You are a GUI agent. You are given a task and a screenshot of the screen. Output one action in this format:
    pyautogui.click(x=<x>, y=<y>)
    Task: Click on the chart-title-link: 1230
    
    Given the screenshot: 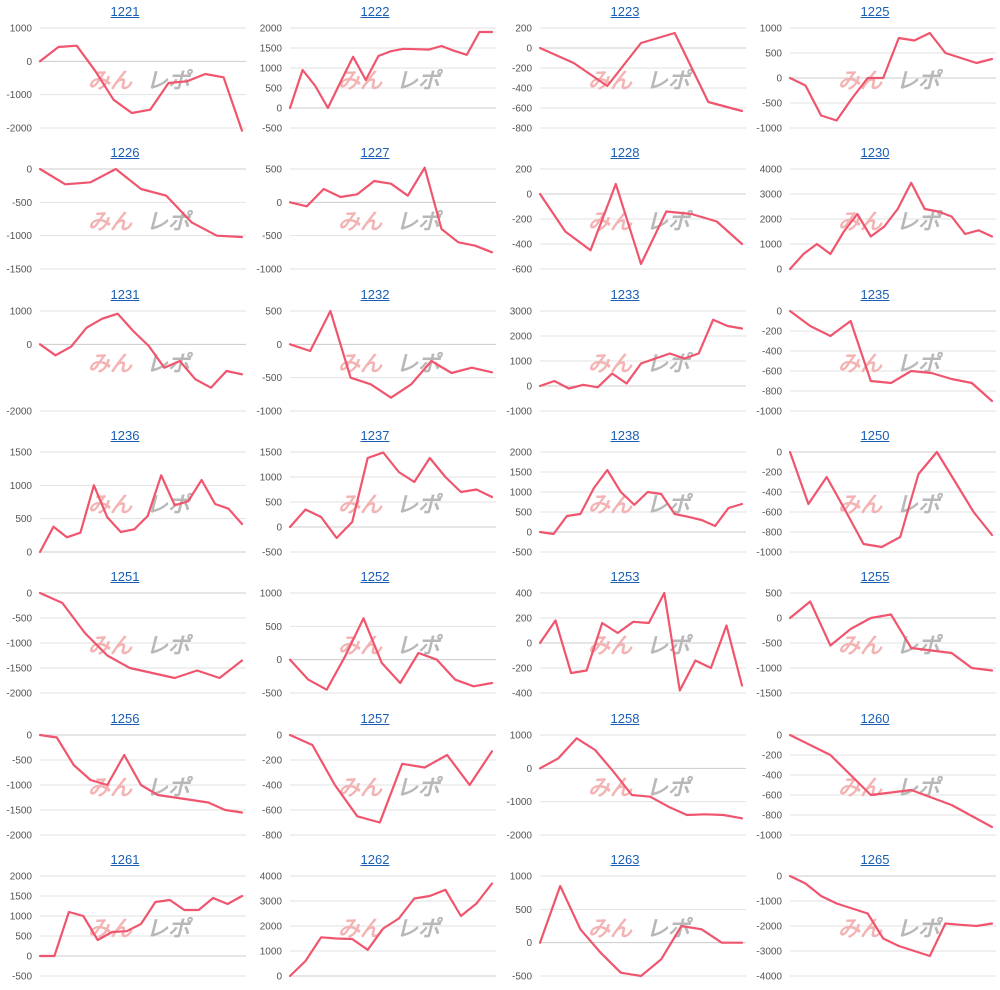 What is the action you would take?
    pyautogui.click(x=875, y=153)
    